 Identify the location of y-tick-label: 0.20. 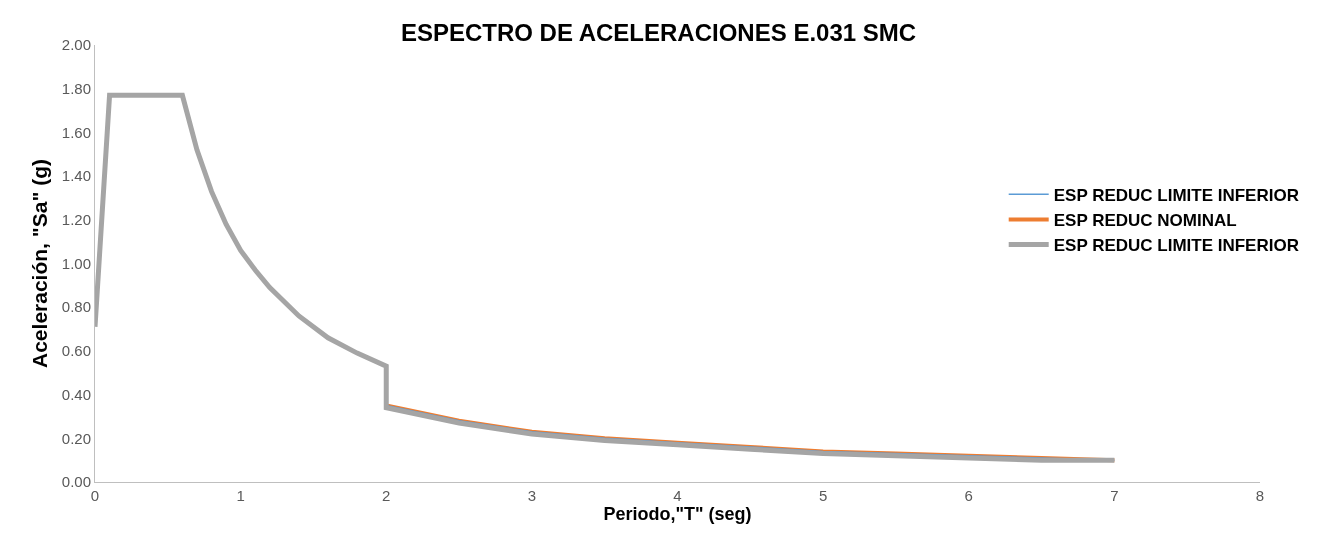
(76, 438).